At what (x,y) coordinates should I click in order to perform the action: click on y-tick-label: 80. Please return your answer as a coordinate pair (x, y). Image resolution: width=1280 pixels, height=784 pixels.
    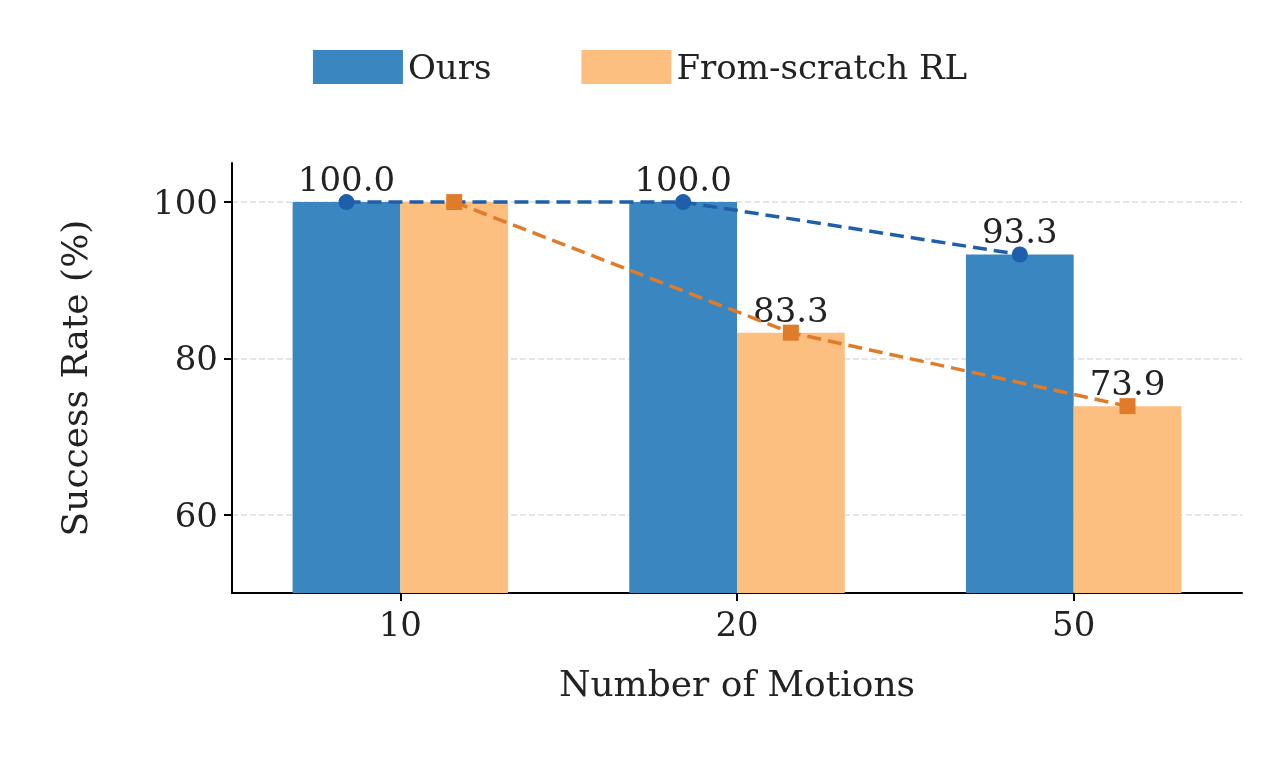
    Looking at the image, I should click on (196, 358).